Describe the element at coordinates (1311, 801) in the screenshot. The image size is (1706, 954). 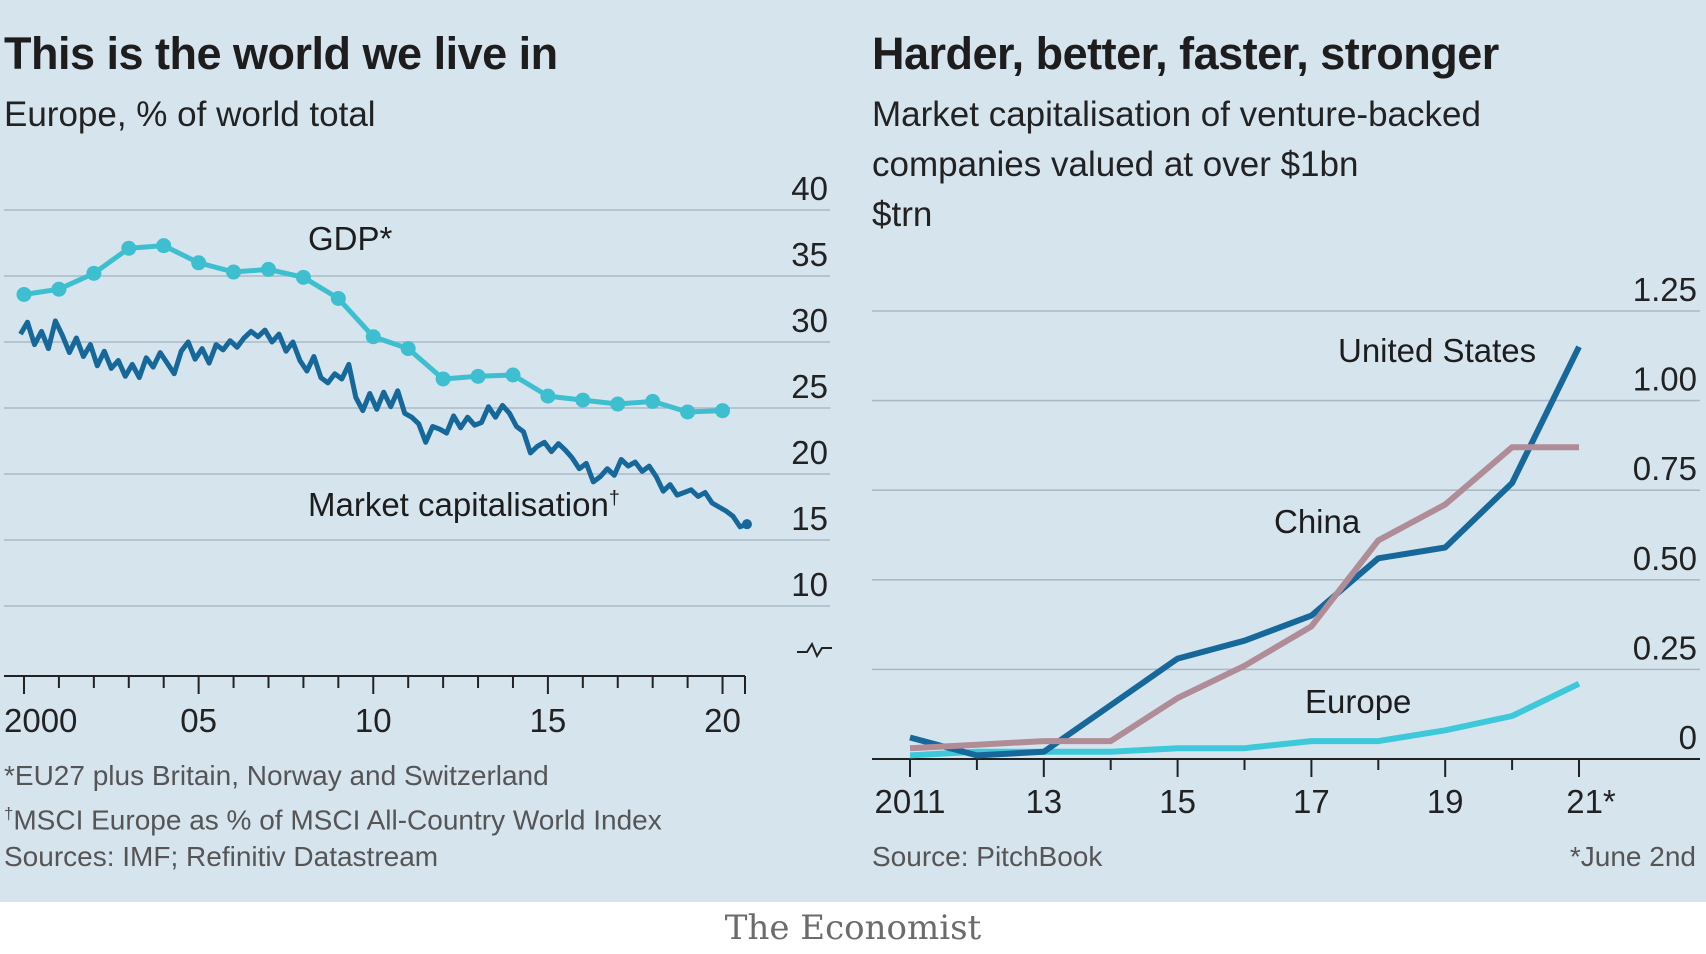
I see `right-x-tick-label: 17` at that location.